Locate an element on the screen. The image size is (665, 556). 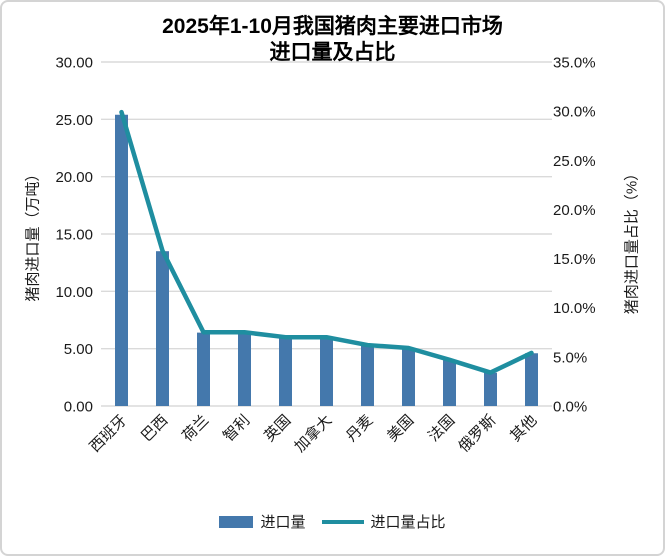
x-category-label: 巴西 is located at coordinates (154, 428).